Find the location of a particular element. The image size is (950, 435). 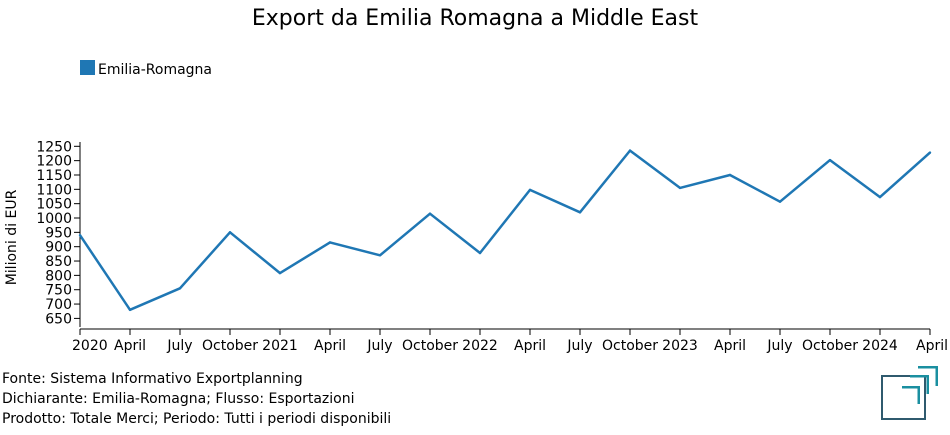

y-tick-label: 1100 is located at coordinates (54, 190).